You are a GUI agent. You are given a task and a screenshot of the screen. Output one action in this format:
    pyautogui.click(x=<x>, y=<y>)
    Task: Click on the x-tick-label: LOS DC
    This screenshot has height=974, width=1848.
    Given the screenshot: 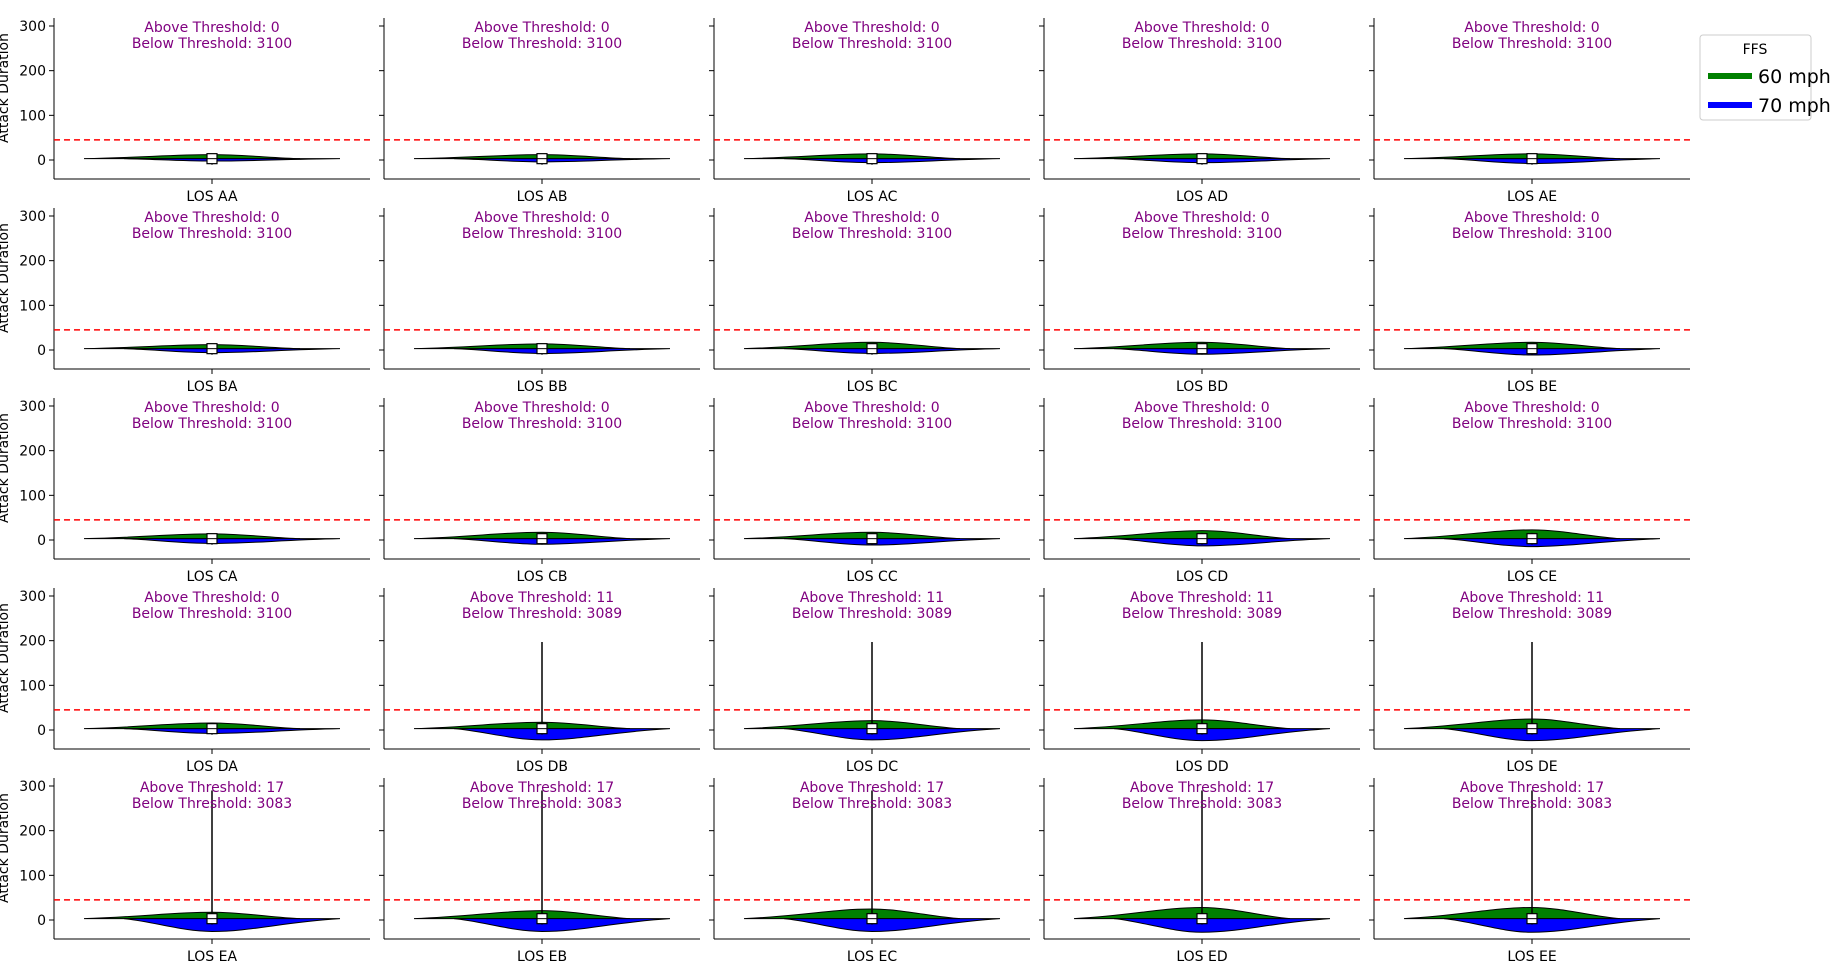 What is the action you would take?
    pyautogui.click(x=872, y=767)
    